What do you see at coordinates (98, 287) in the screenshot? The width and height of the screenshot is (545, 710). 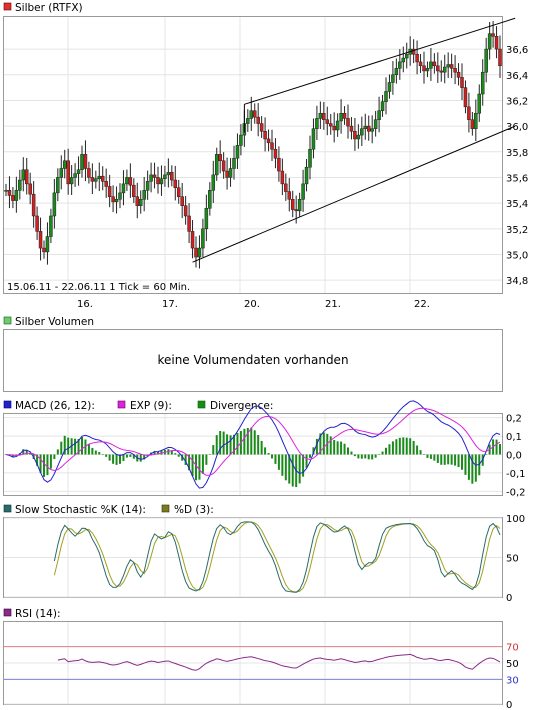 I see `period-label: 15.06.11 - 22.06.11 1 Tick = 60 Min.` at bounding box center [98, 287].